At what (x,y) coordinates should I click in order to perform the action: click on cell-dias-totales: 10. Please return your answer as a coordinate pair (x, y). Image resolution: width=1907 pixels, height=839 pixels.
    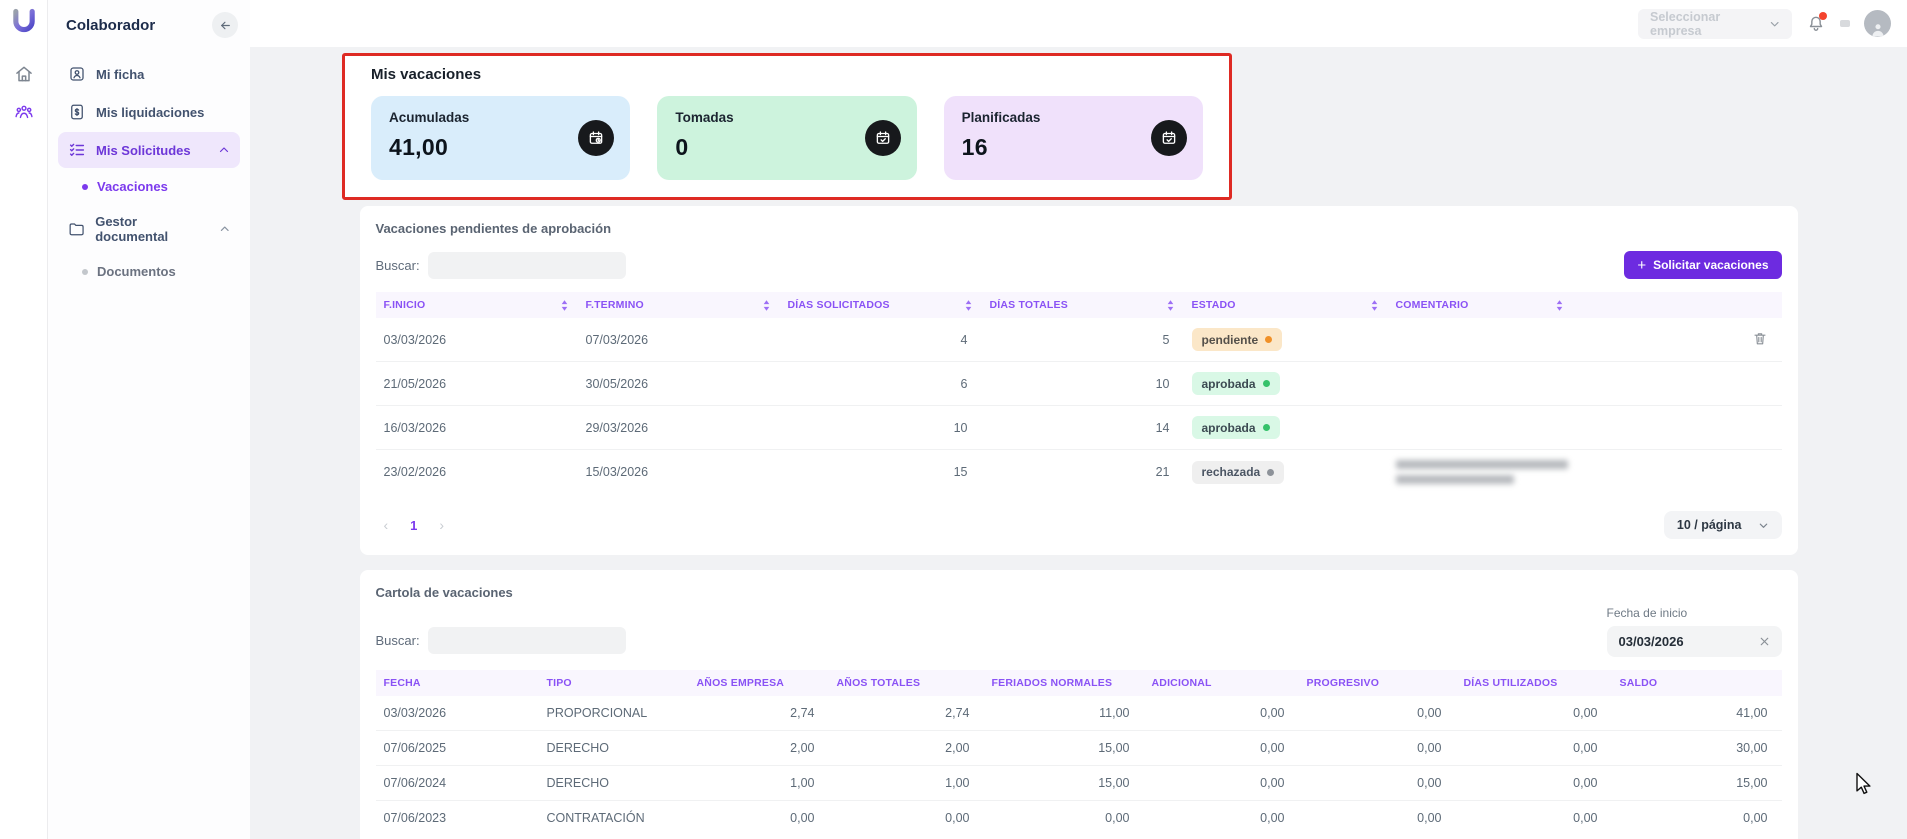
    Looking at the image, I should click on (1082, 383).